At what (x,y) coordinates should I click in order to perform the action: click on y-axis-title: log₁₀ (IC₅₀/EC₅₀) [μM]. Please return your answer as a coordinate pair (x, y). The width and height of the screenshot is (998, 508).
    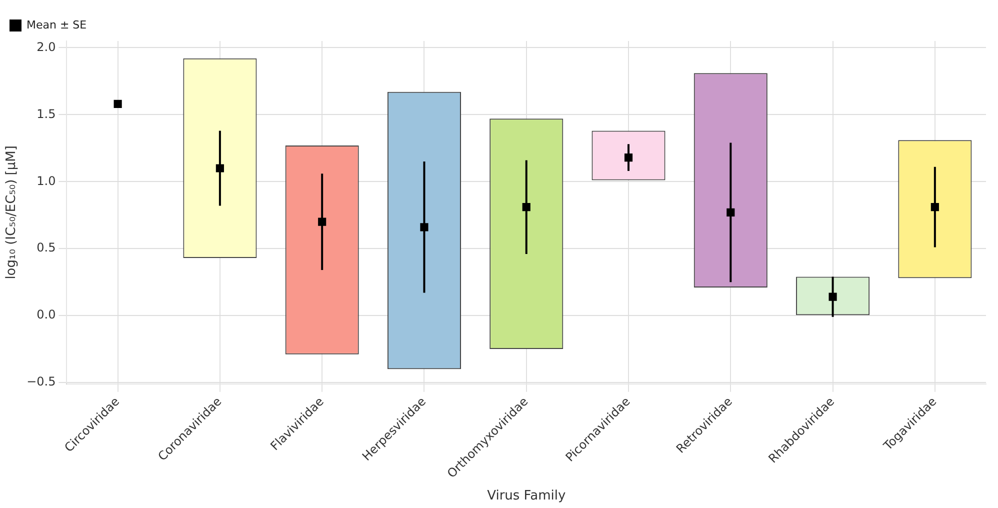
    Looking at the image, I should click on (12, 213).